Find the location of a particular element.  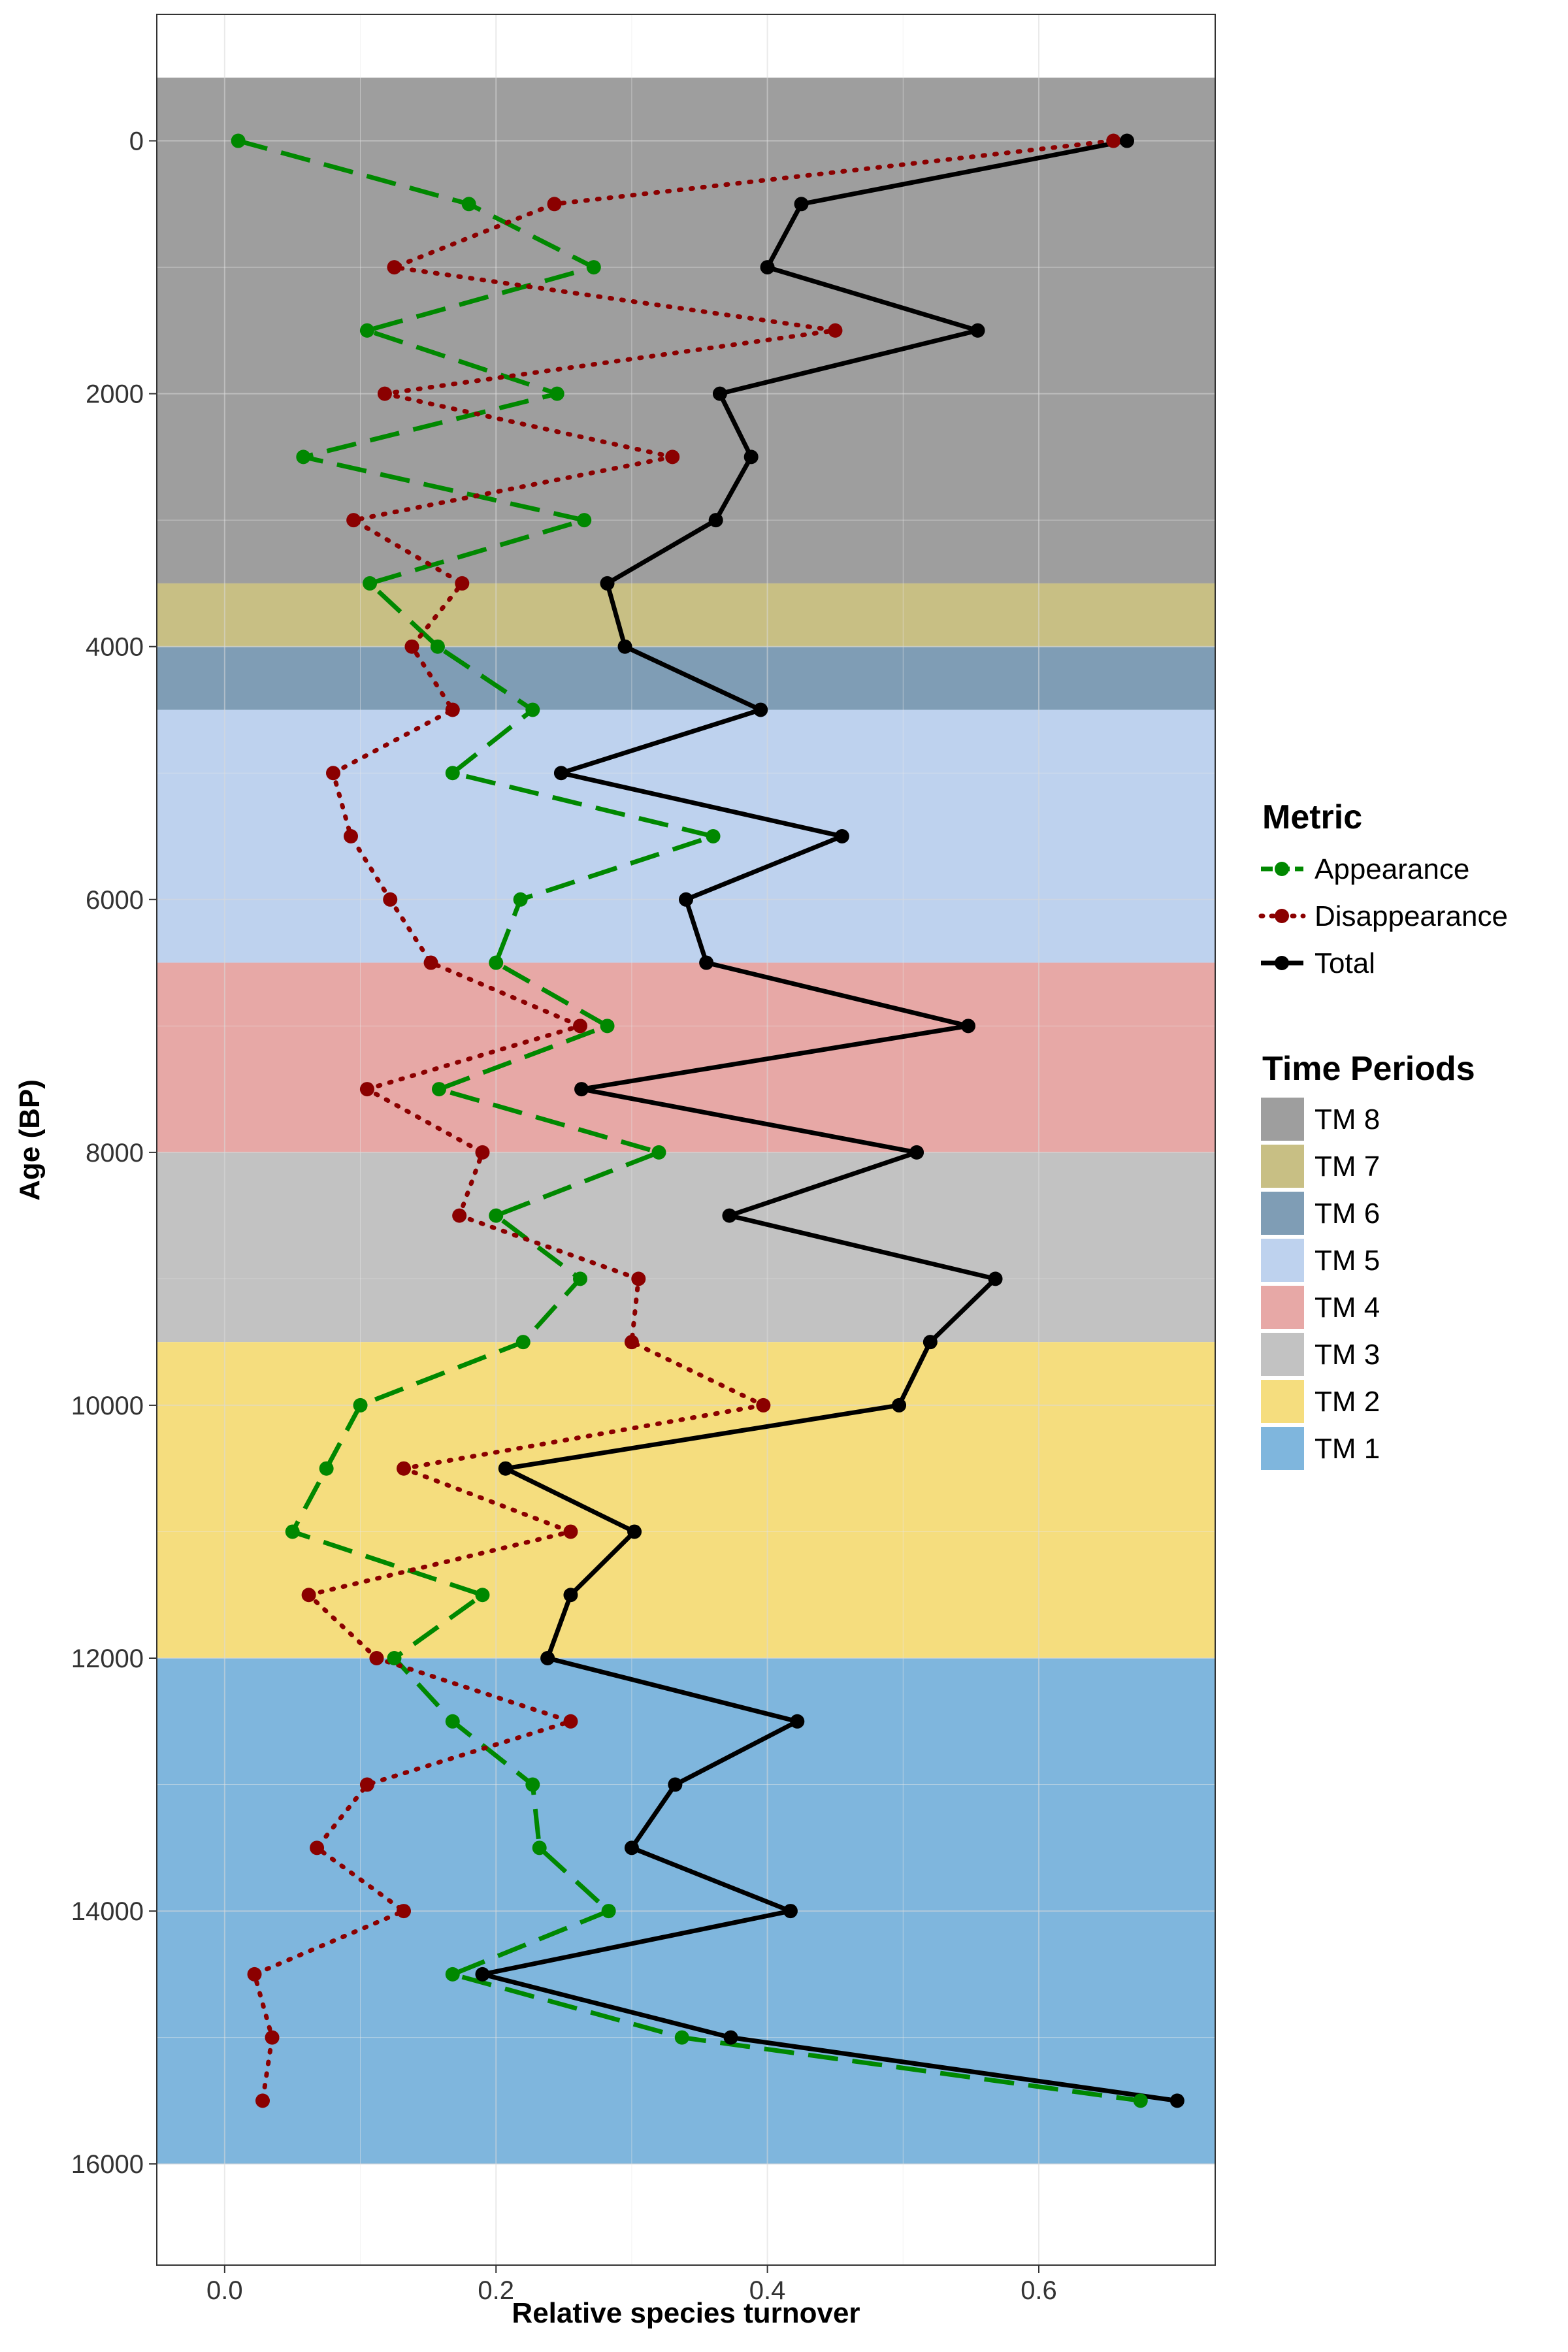

legend-label-tm-6: TM 6 is located at coordinates (1347, 1214).